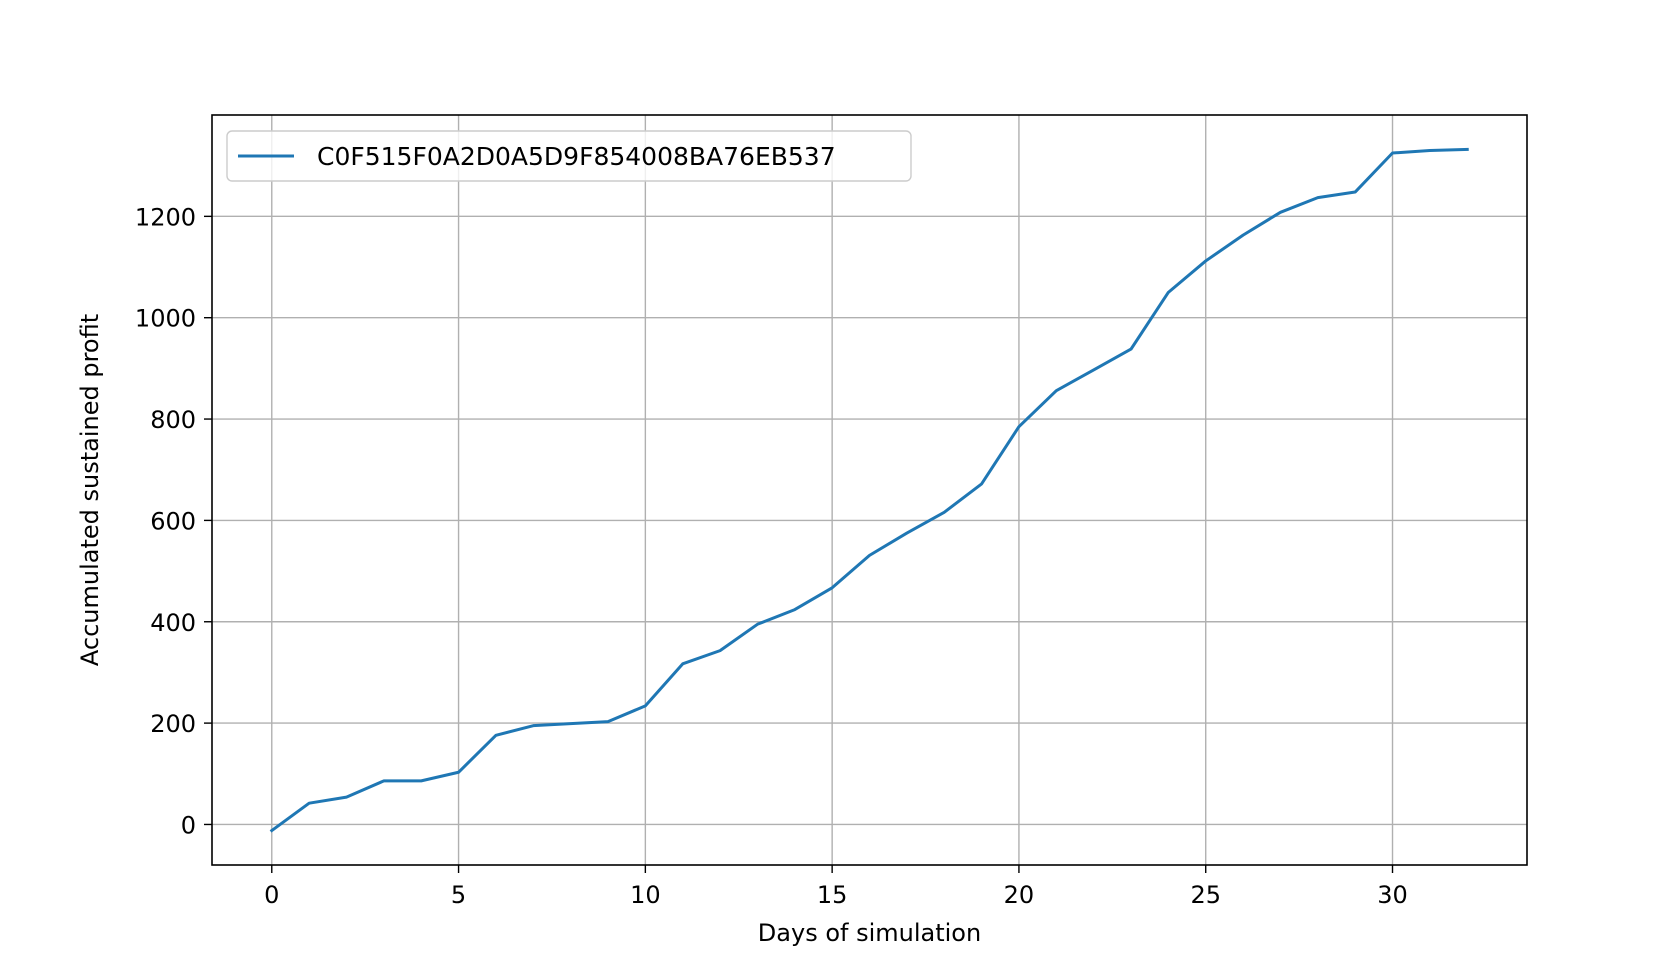  I want to click on x-axis-label: Days of simulation, so click(869, 933).